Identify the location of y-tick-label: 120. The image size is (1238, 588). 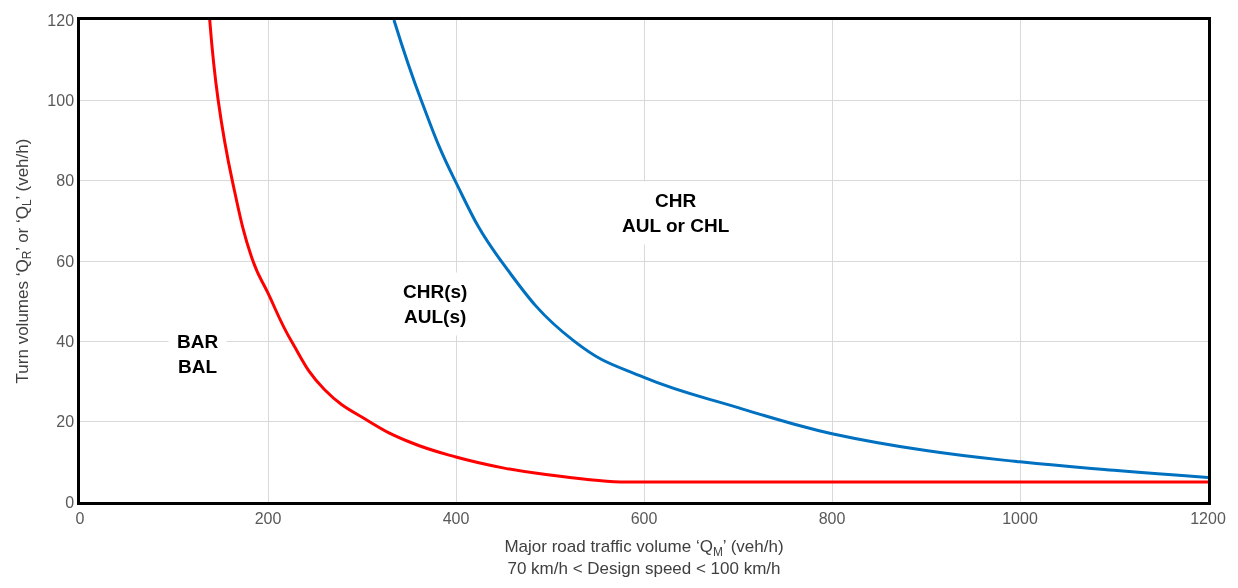
(61, 20).